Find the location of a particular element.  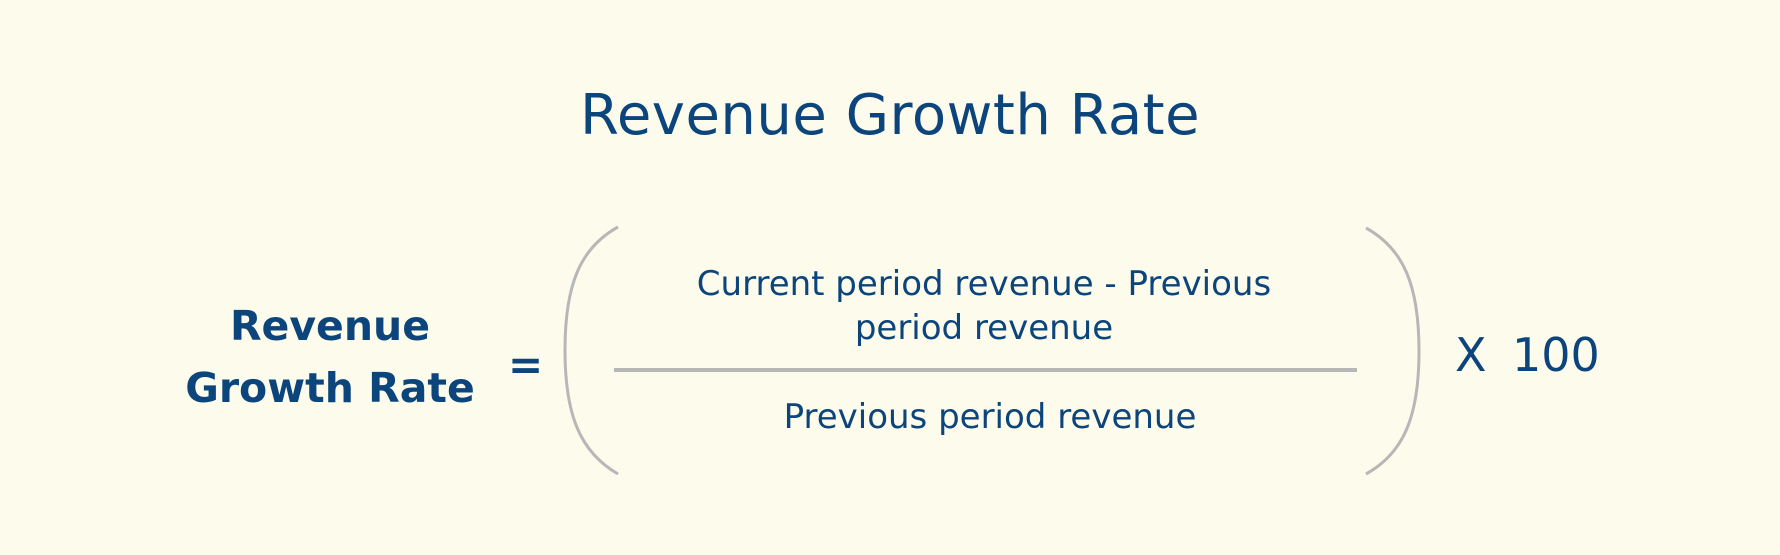

equals-sign: = is located at coordinates (526, 364).